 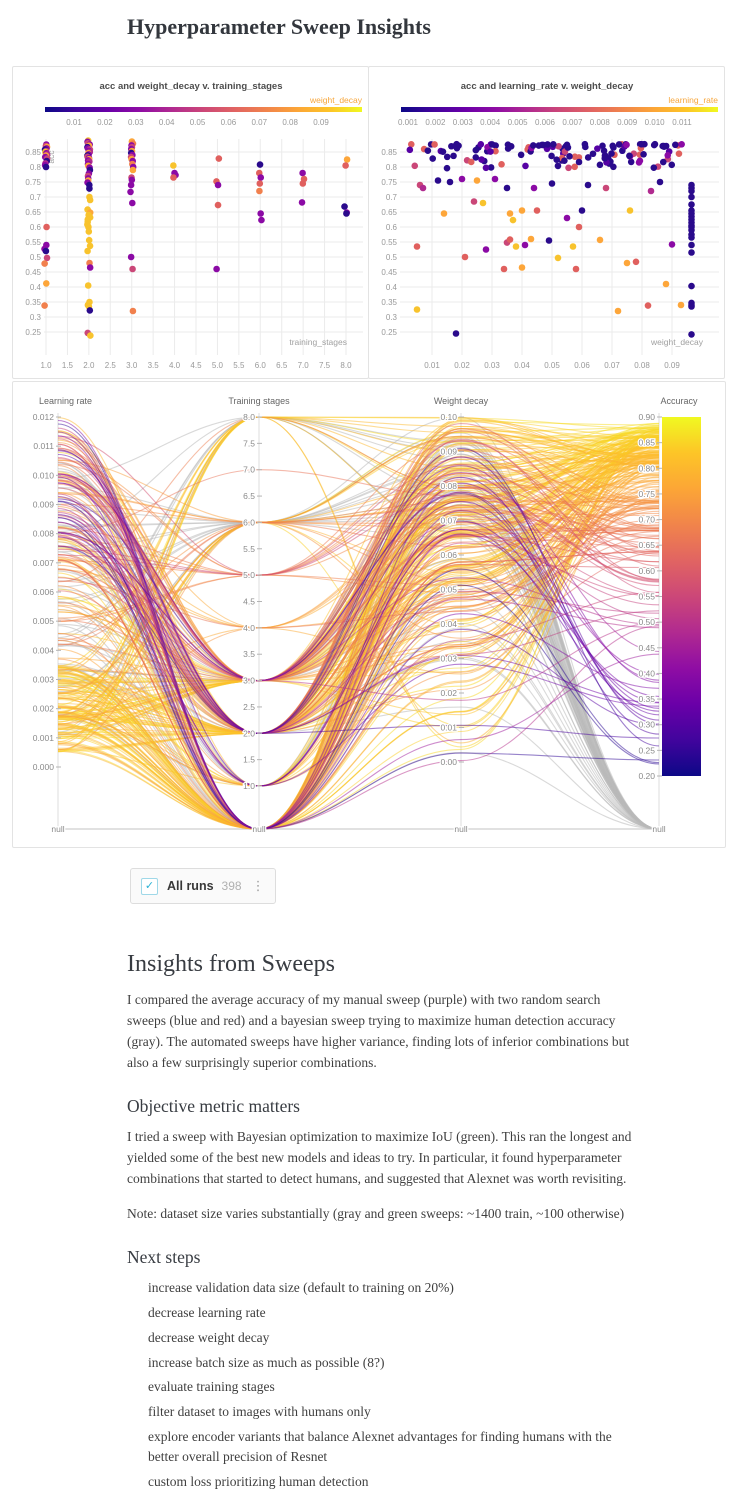 I want to click on svg-text: 5.5, so click(x=239, y=365).